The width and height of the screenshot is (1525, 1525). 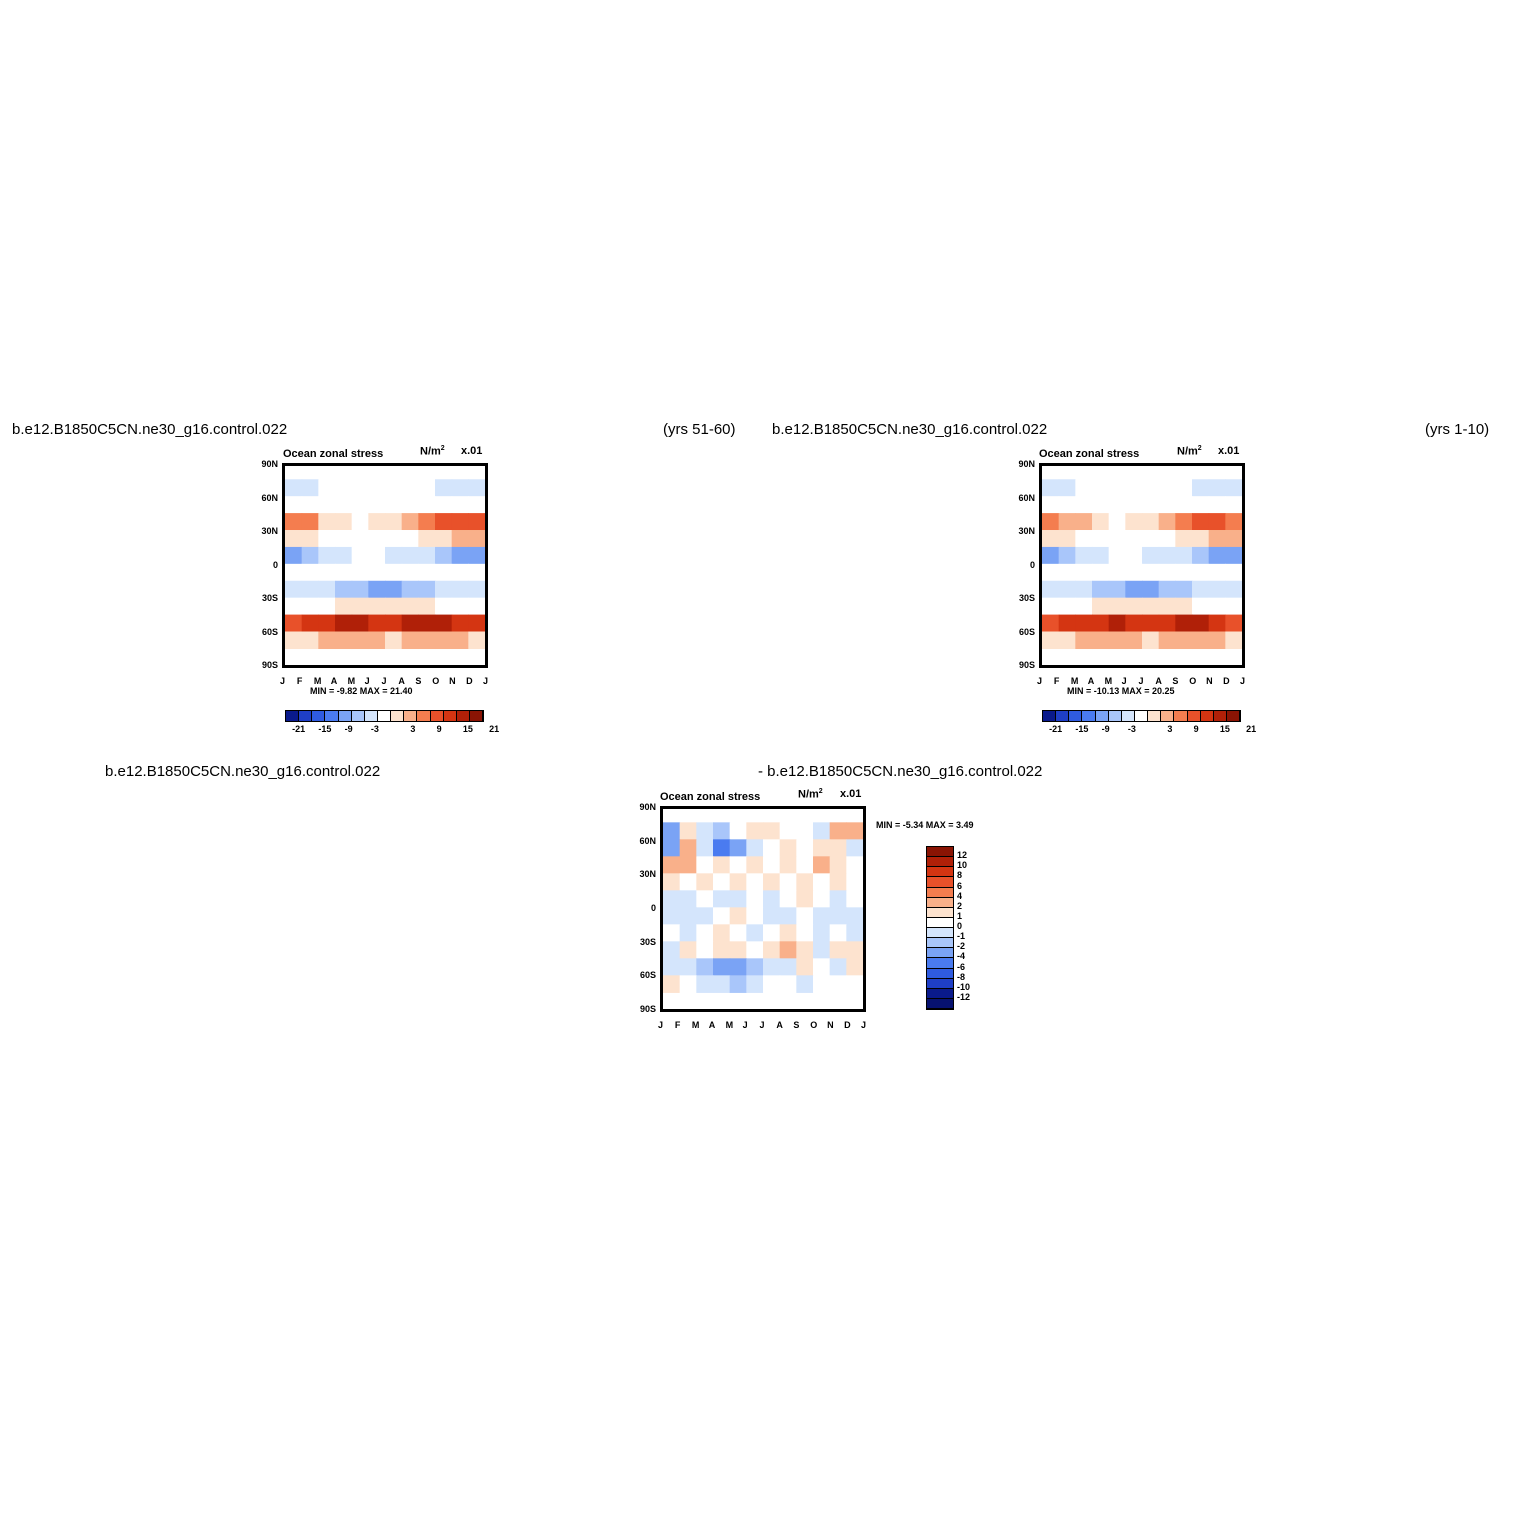 What do you see at coordinates (796, 1025) in the screenshot?
I see `x-tick-label: S` at bounding box center [796, 1025].